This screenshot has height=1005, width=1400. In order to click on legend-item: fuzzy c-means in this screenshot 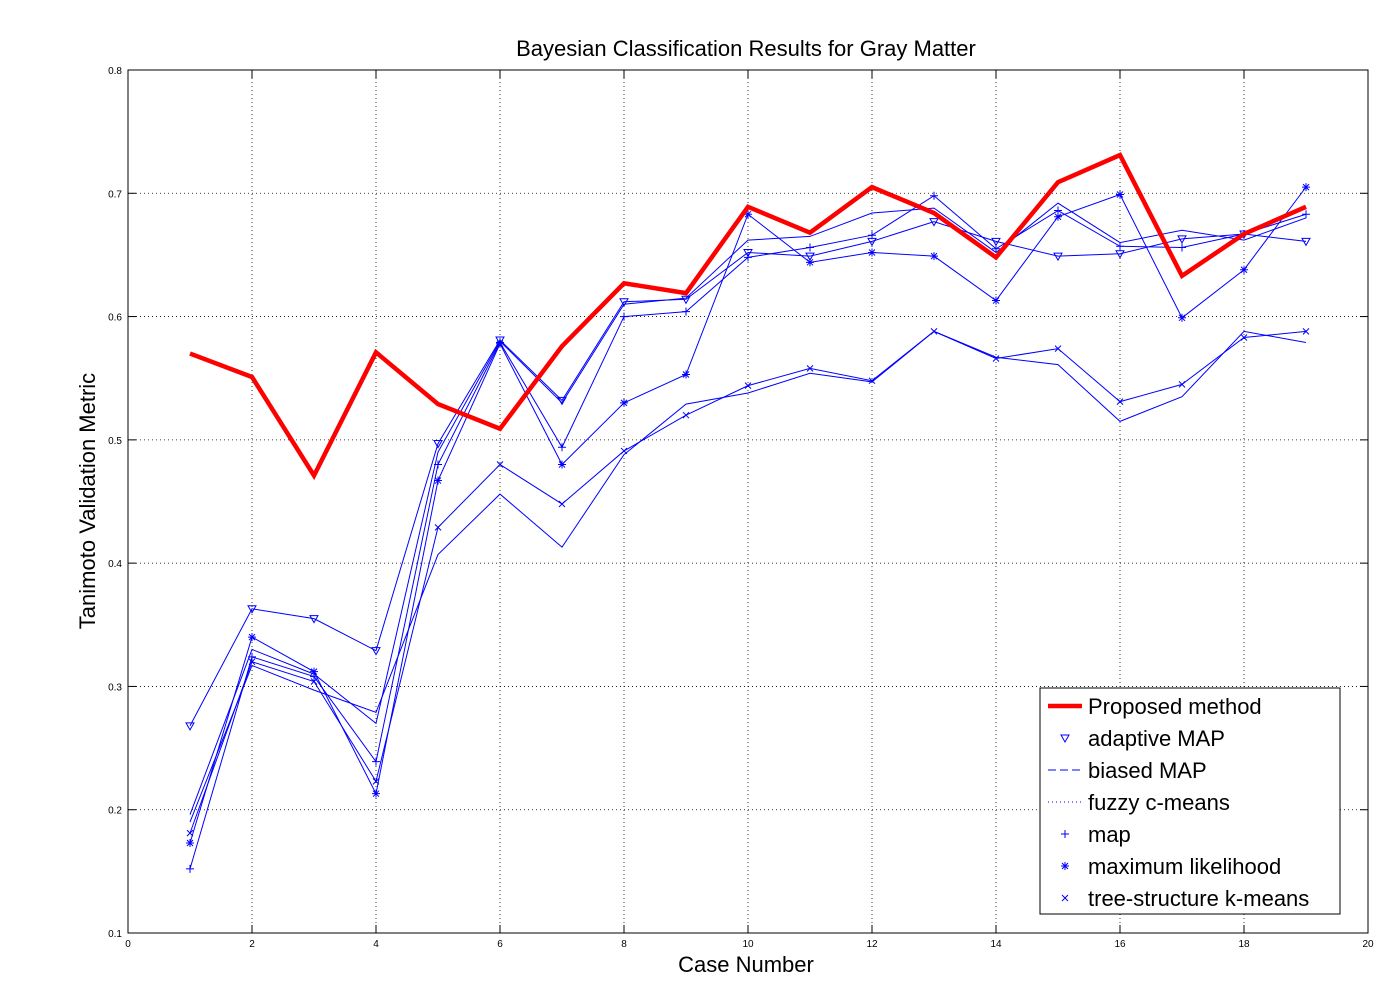, I will do `click(1139, 802)`.